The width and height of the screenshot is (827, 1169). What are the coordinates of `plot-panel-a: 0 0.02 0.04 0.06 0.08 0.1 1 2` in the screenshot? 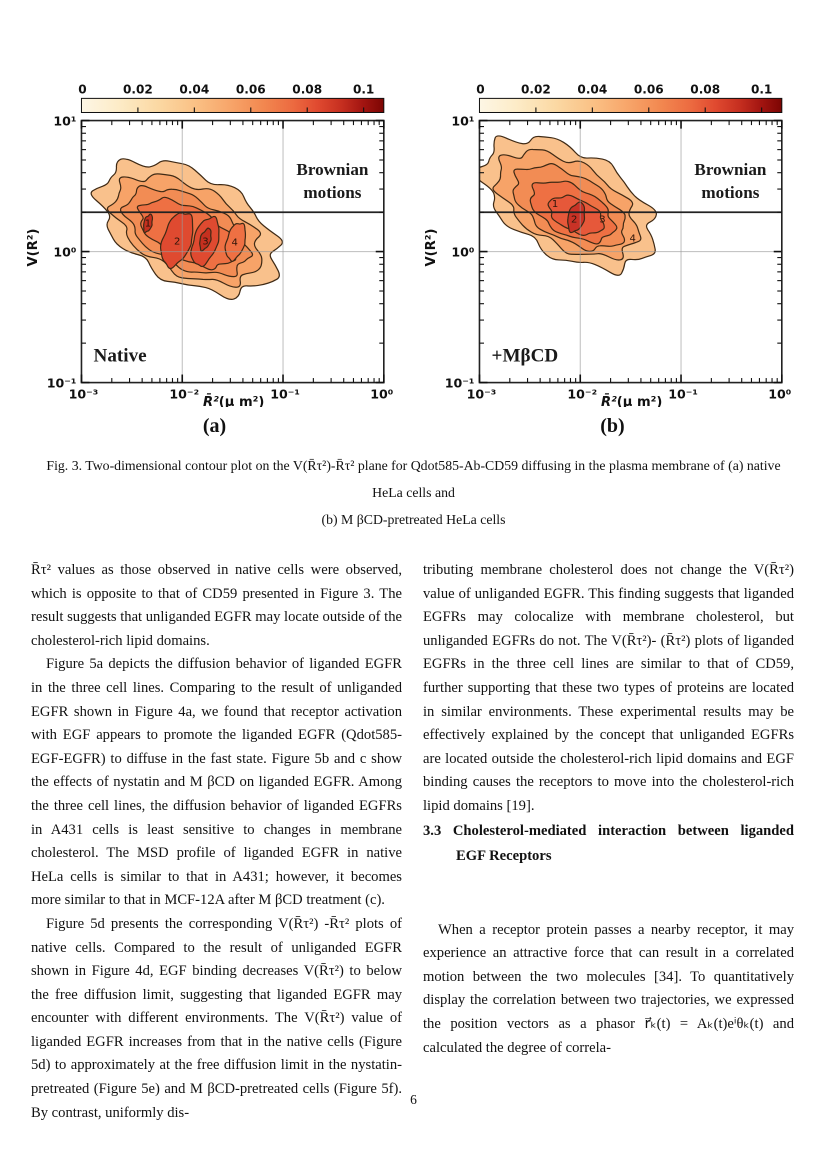 It's located at (215, 258).